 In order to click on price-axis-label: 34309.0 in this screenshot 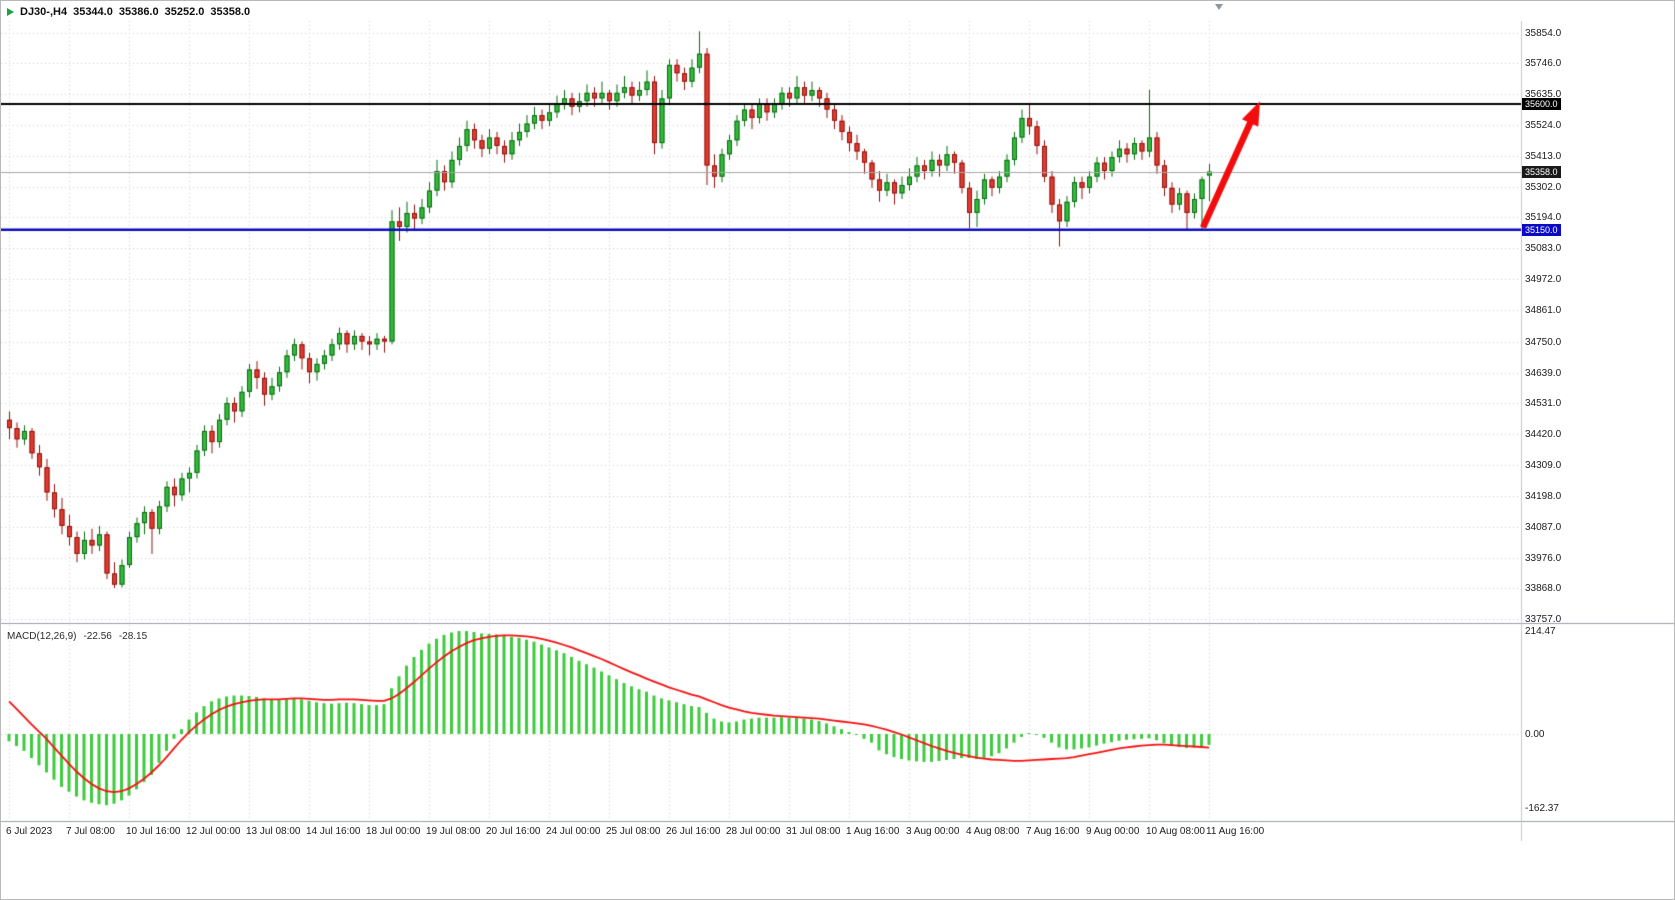, I will do `click(1543, 465)`.